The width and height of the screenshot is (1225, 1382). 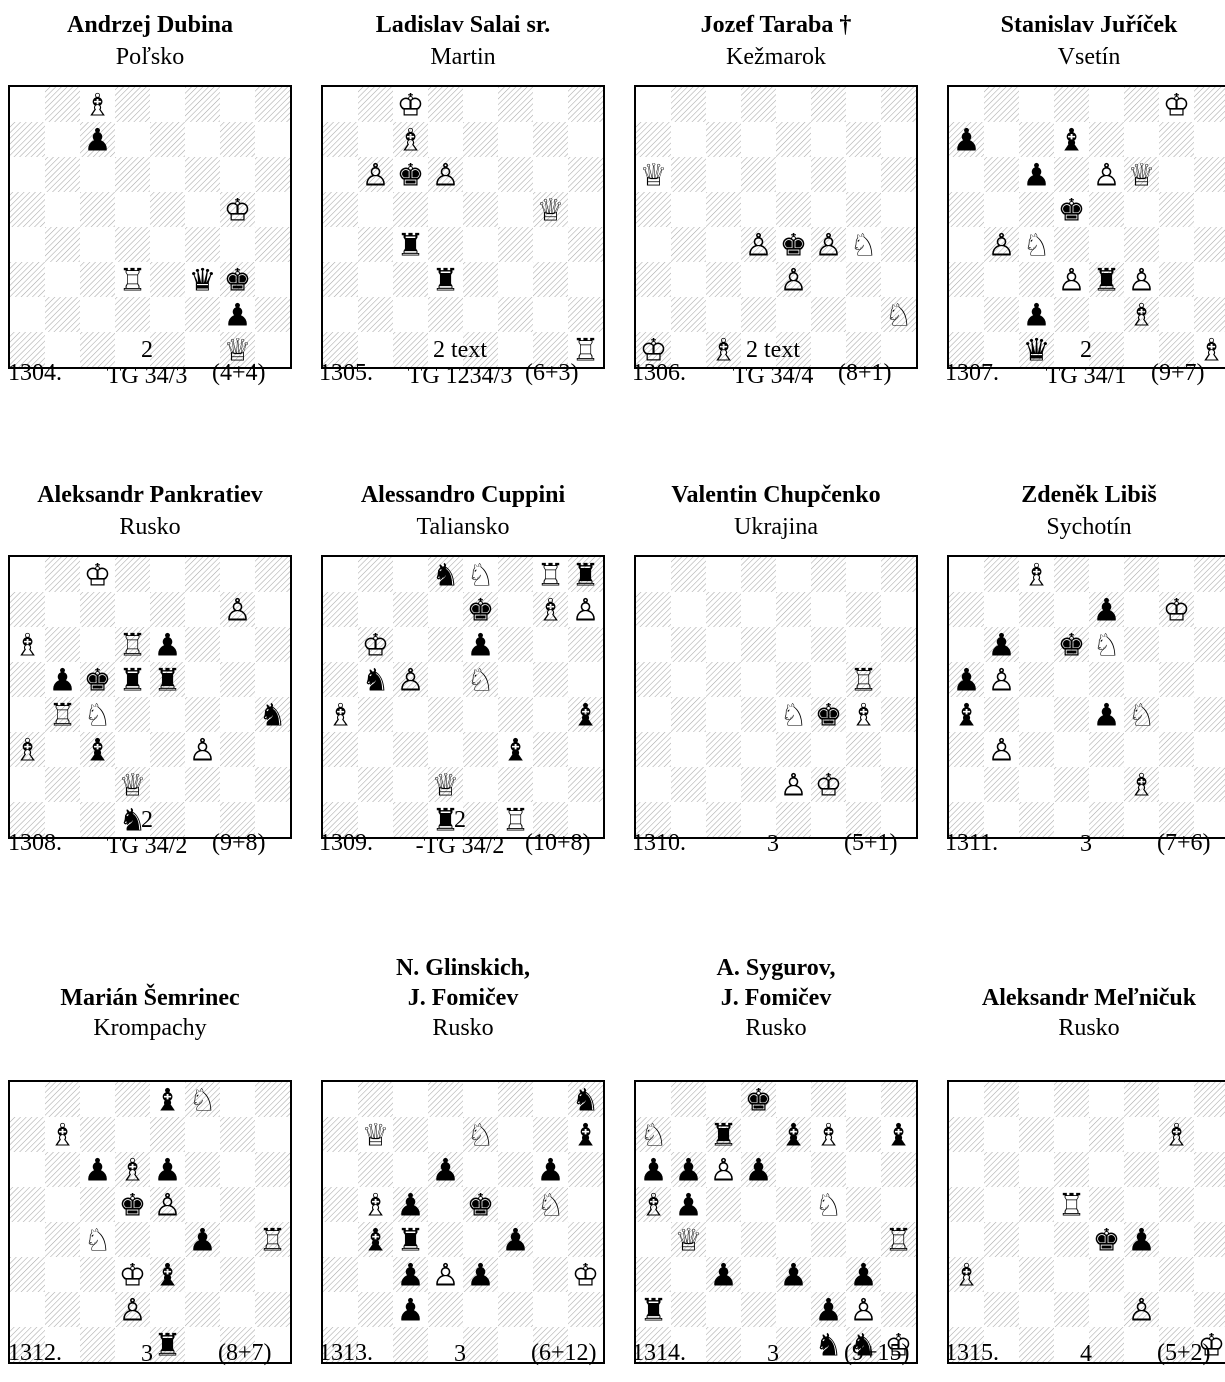 What do you see at coordinates (1037, 350) in the screenshot?
I see `black-queen-piece: ♛` at bounding box center [1037, 350].